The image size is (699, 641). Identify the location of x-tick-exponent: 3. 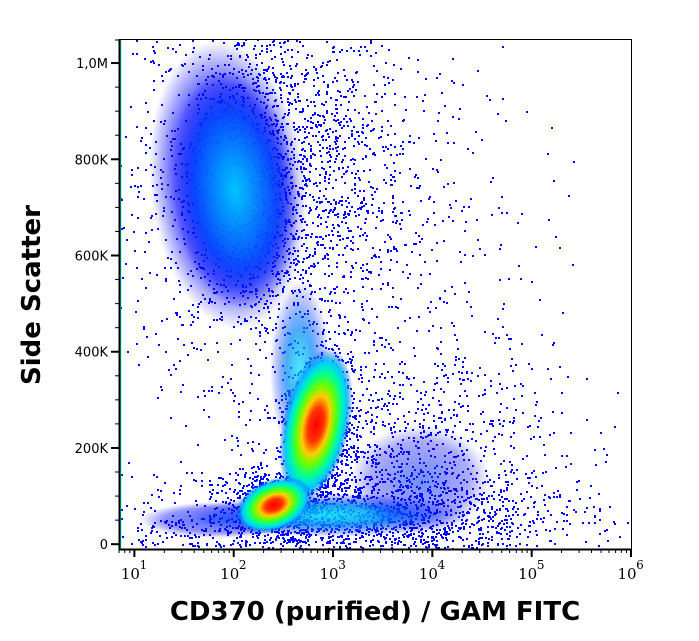
(342, 565).